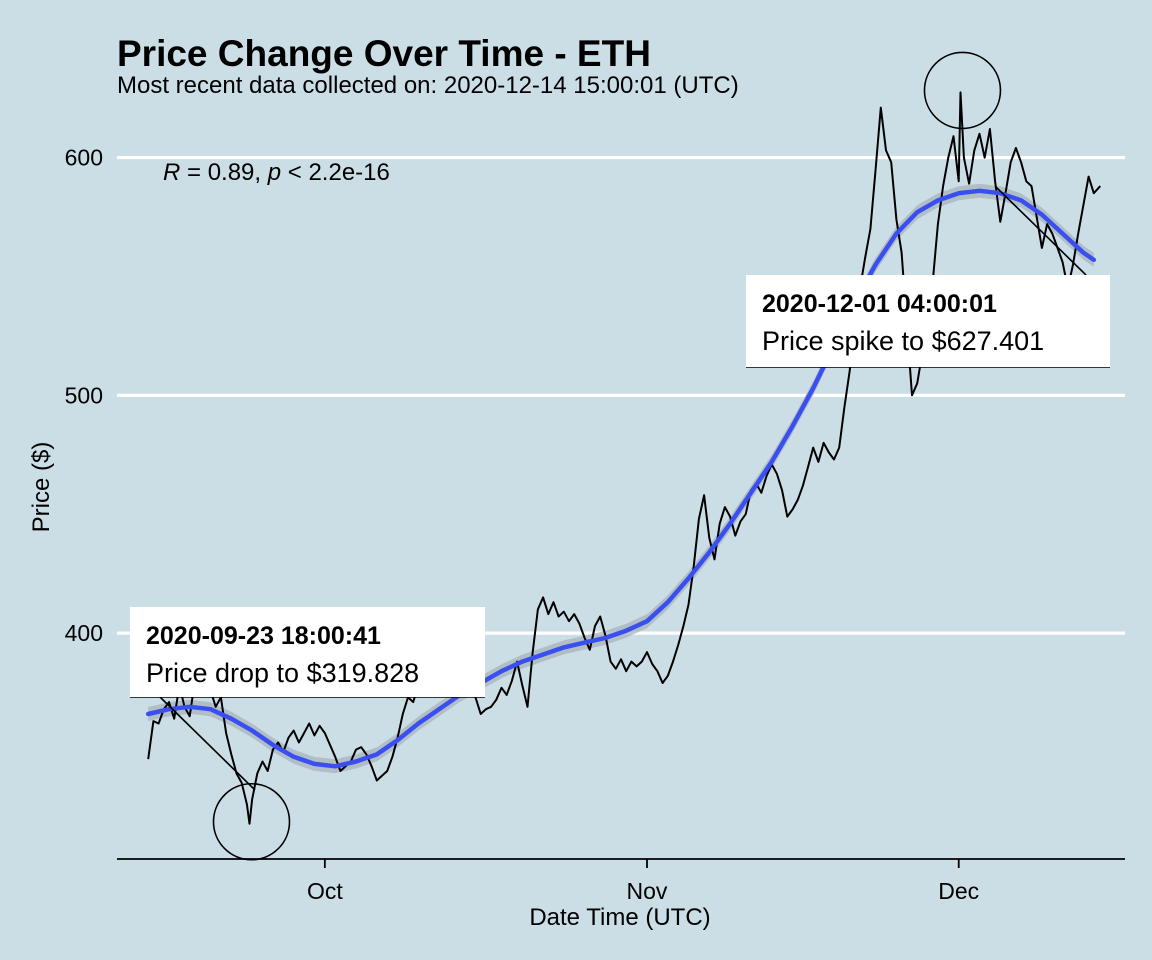 Image resolution: width=1152 pixels, height=960 pixels. I want to click on callout-text-drop: Price drop to $319.828, so click(282, 673).